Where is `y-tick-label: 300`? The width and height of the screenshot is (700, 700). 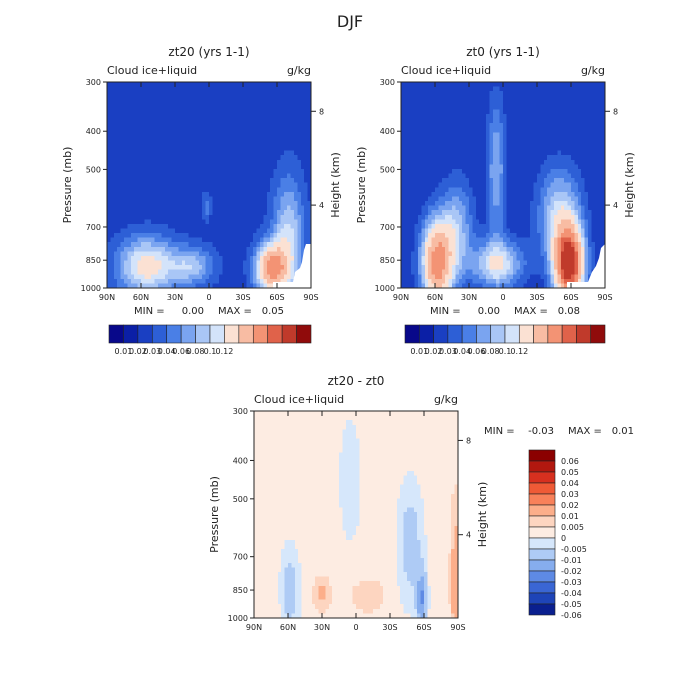
y-tick-label: 300 is located at coordinates (93, 82).